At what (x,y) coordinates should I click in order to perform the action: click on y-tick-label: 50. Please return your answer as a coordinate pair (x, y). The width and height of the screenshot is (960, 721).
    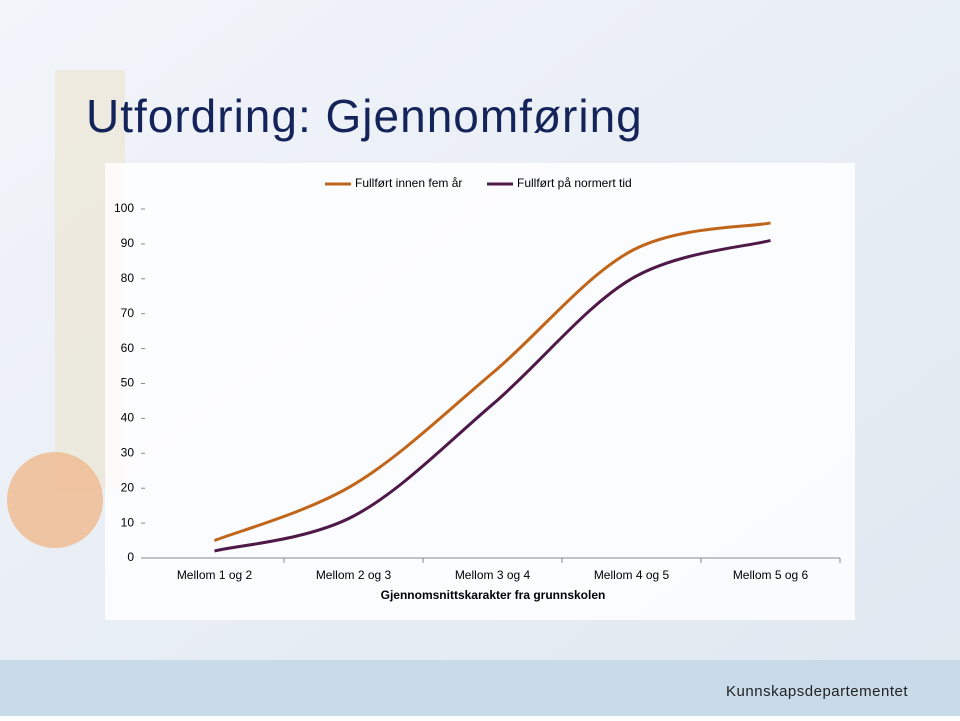
    Looking at the image, I should click on (128, 383).